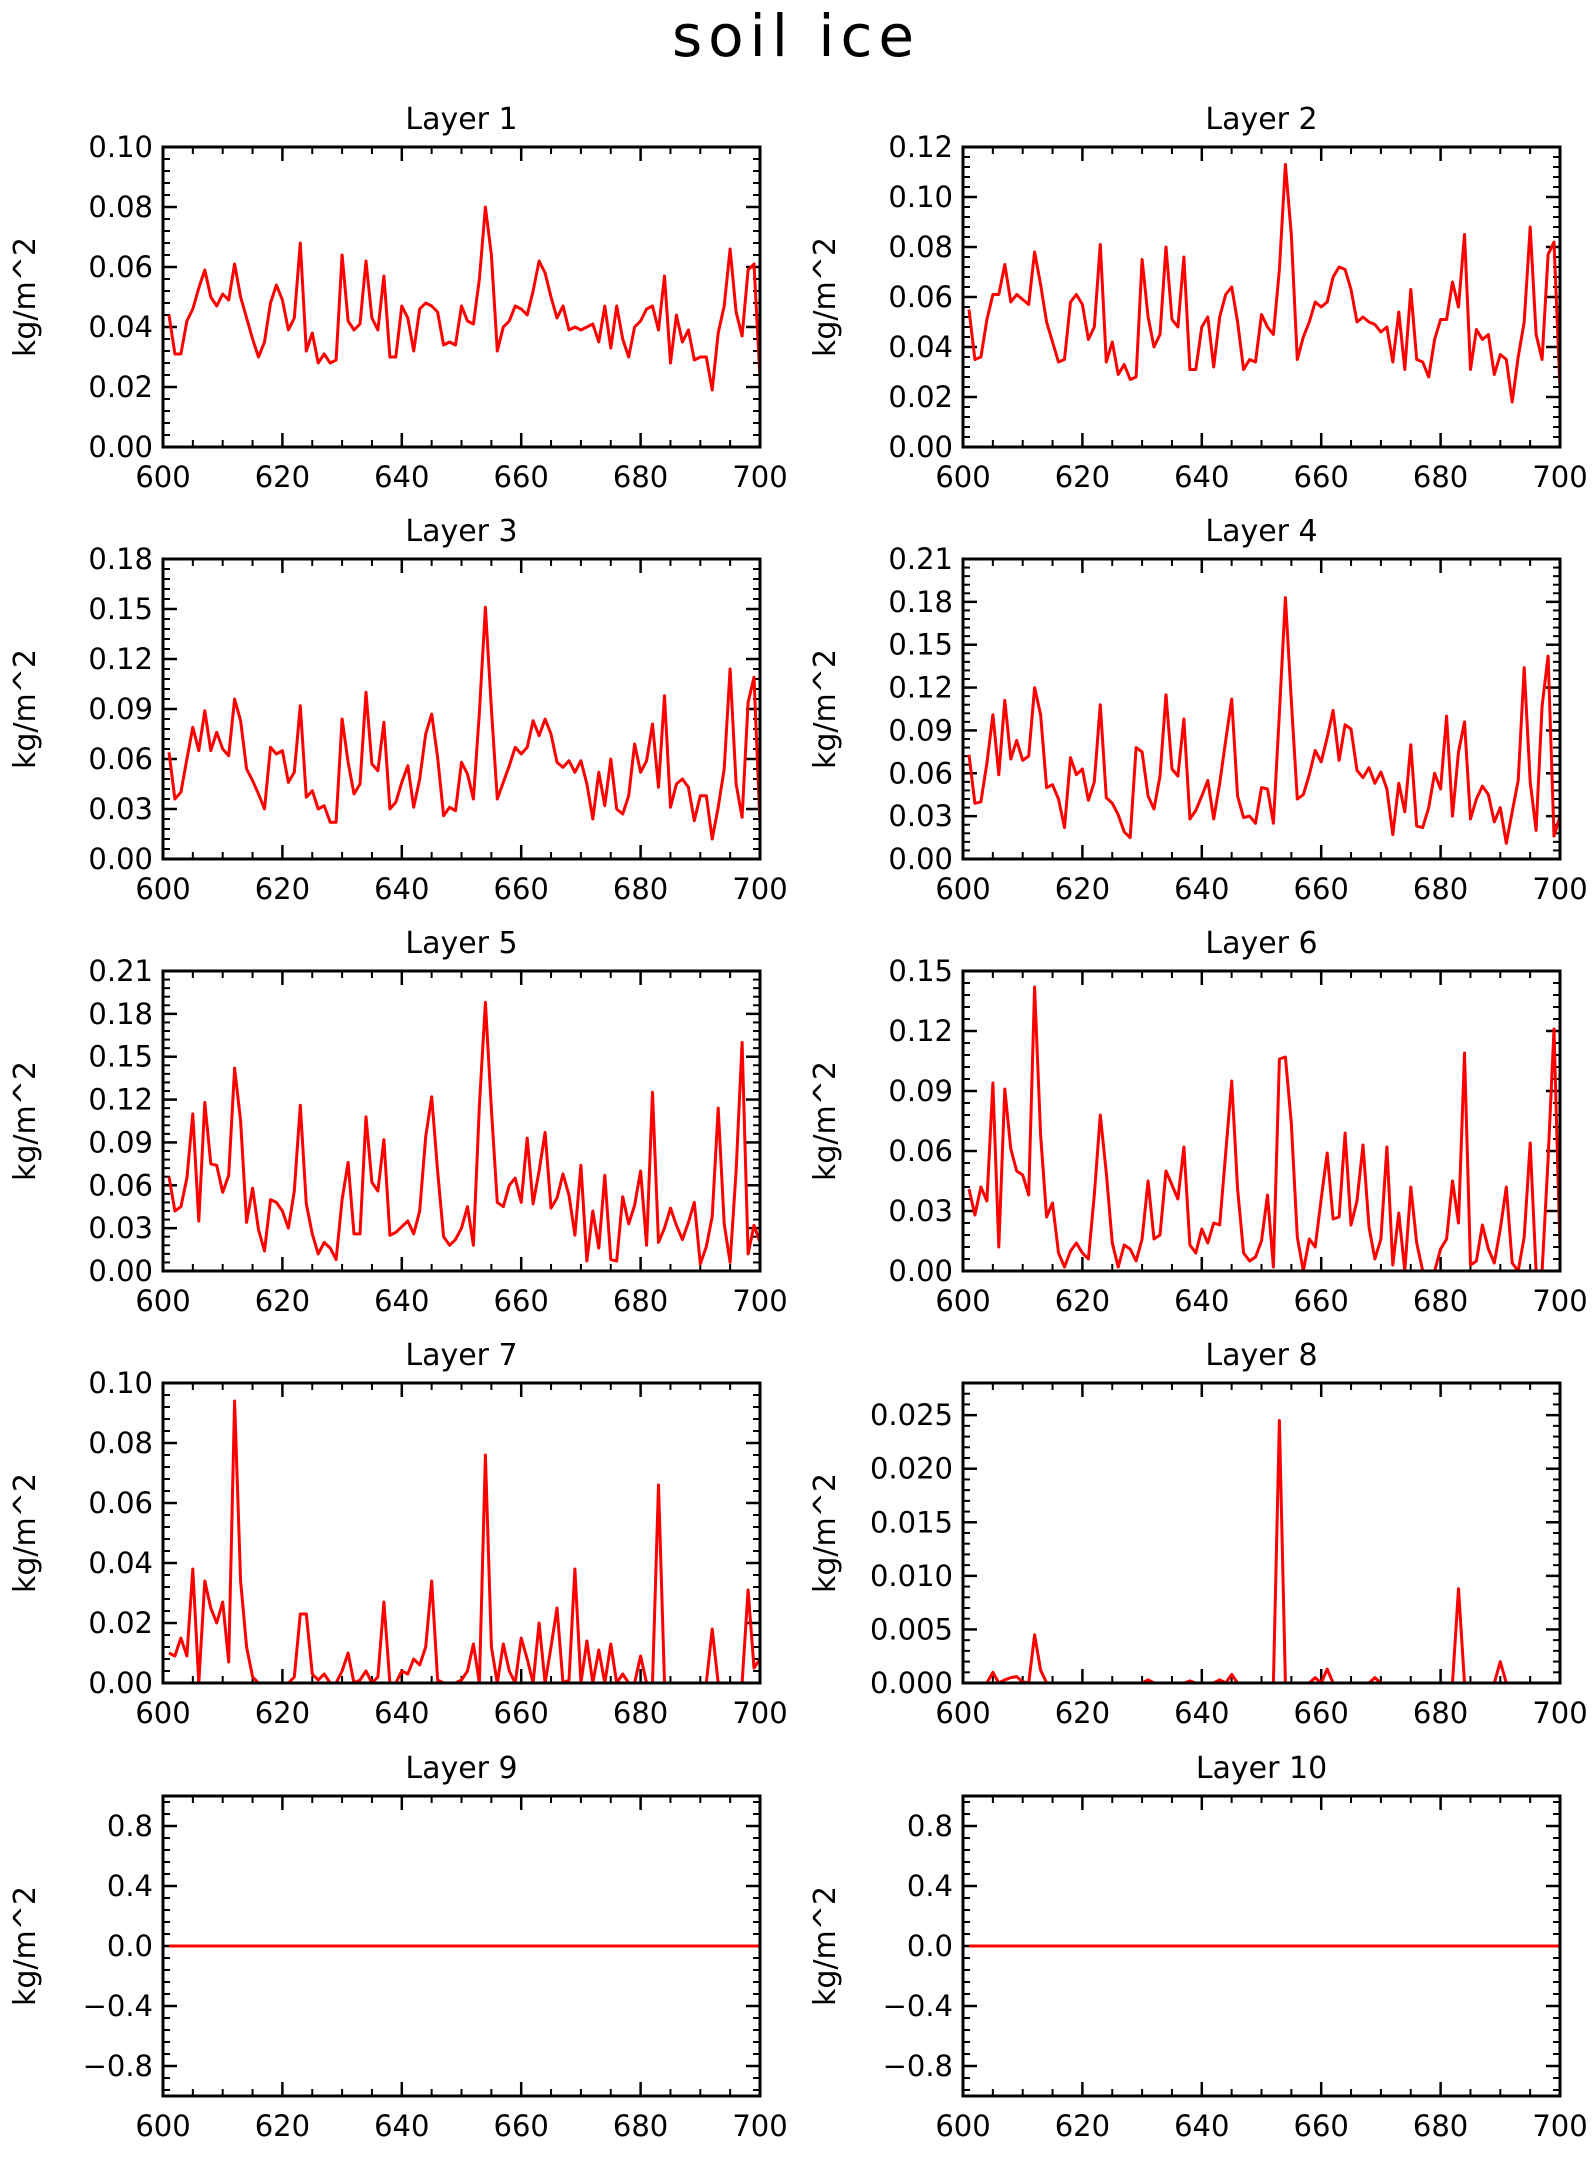 This screenshot has height=2160, width=1592. What do you see at coordinates (1261, 1355) in the screenshot?
I see `panel-title: Layer 8` at bounding box center [1261, 1355].